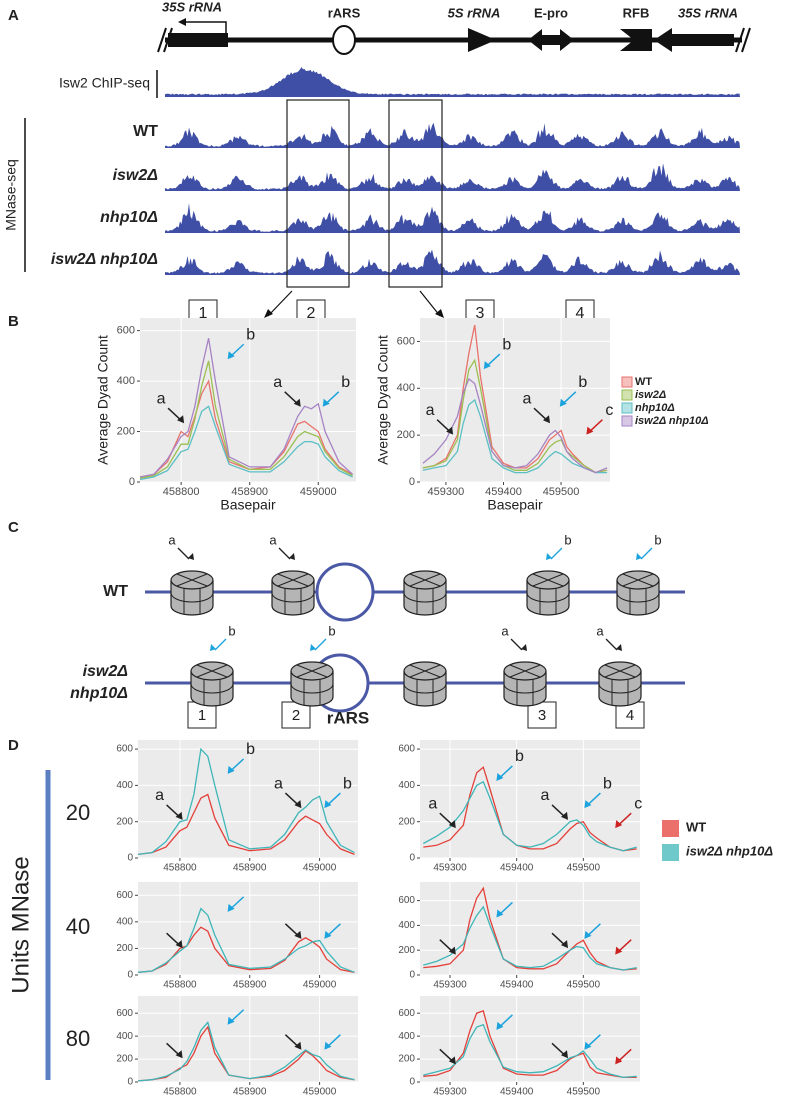 The height and width of the screenshot is (1101, 790). What do you see at coordinates (650, 395) in the screenshot?
I see `legend-label: isw2Δ` at bounding box center [650, 395].